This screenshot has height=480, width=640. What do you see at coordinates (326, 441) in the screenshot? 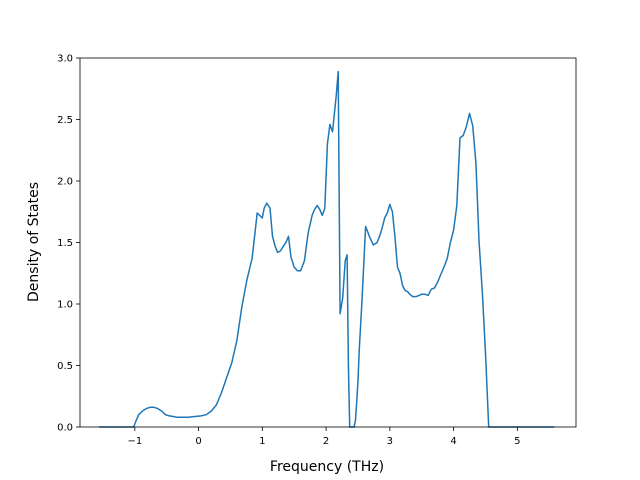
I see `x-tick-label: 2` at bounding box center [326, 441].